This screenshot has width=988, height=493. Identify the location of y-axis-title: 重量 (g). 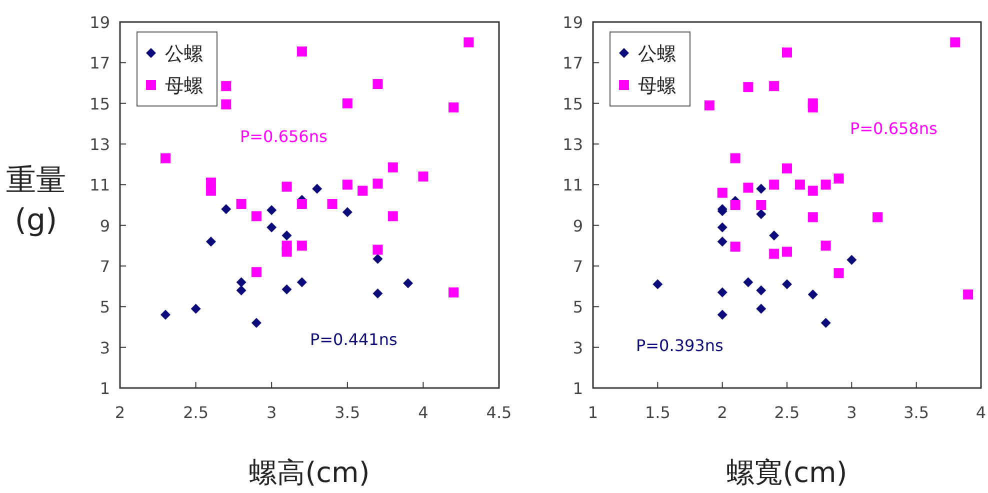
(36, 200).